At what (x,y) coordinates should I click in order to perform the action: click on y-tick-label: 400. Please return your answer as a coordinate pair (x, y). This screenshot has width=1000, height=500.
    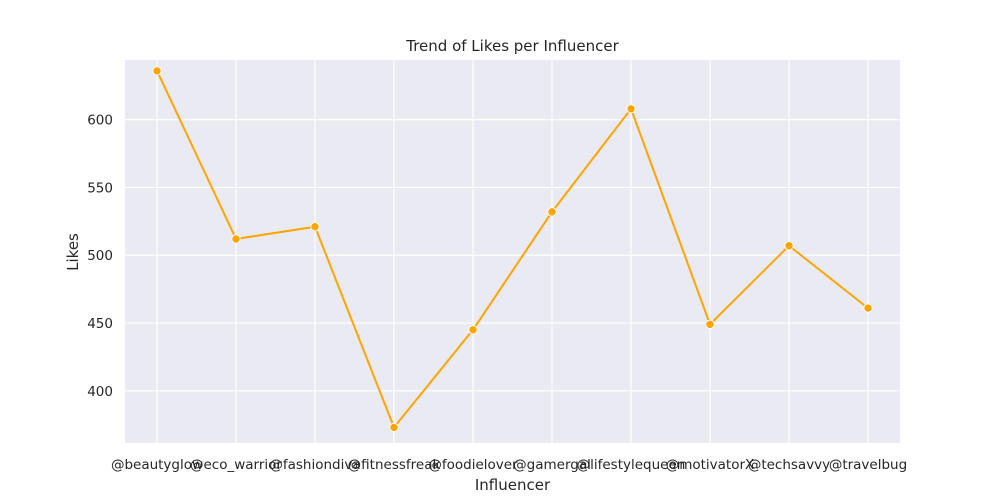
    Looking at the image, I should click on (100, 392).